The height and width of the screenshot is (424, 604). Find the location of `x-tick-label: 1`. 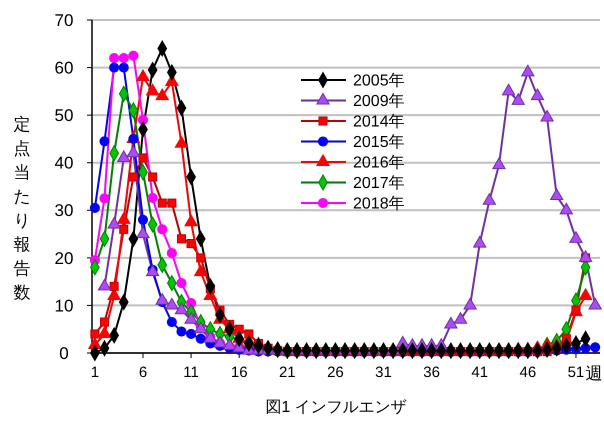

x-tick-label: 1 is located at coordinates (95, 372).